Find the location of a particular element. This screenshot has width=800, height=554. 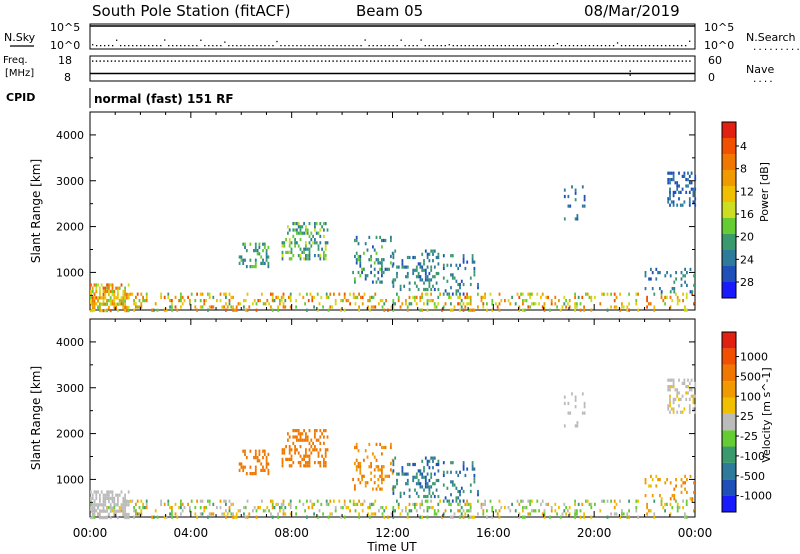

colorbar-swatch is located at coordinates (729, 178).